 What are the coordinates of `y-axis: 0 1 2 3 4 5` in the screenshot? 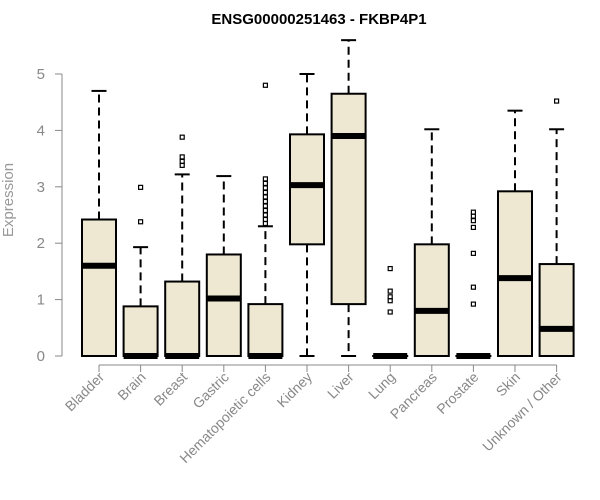 It's located at (50, 215).